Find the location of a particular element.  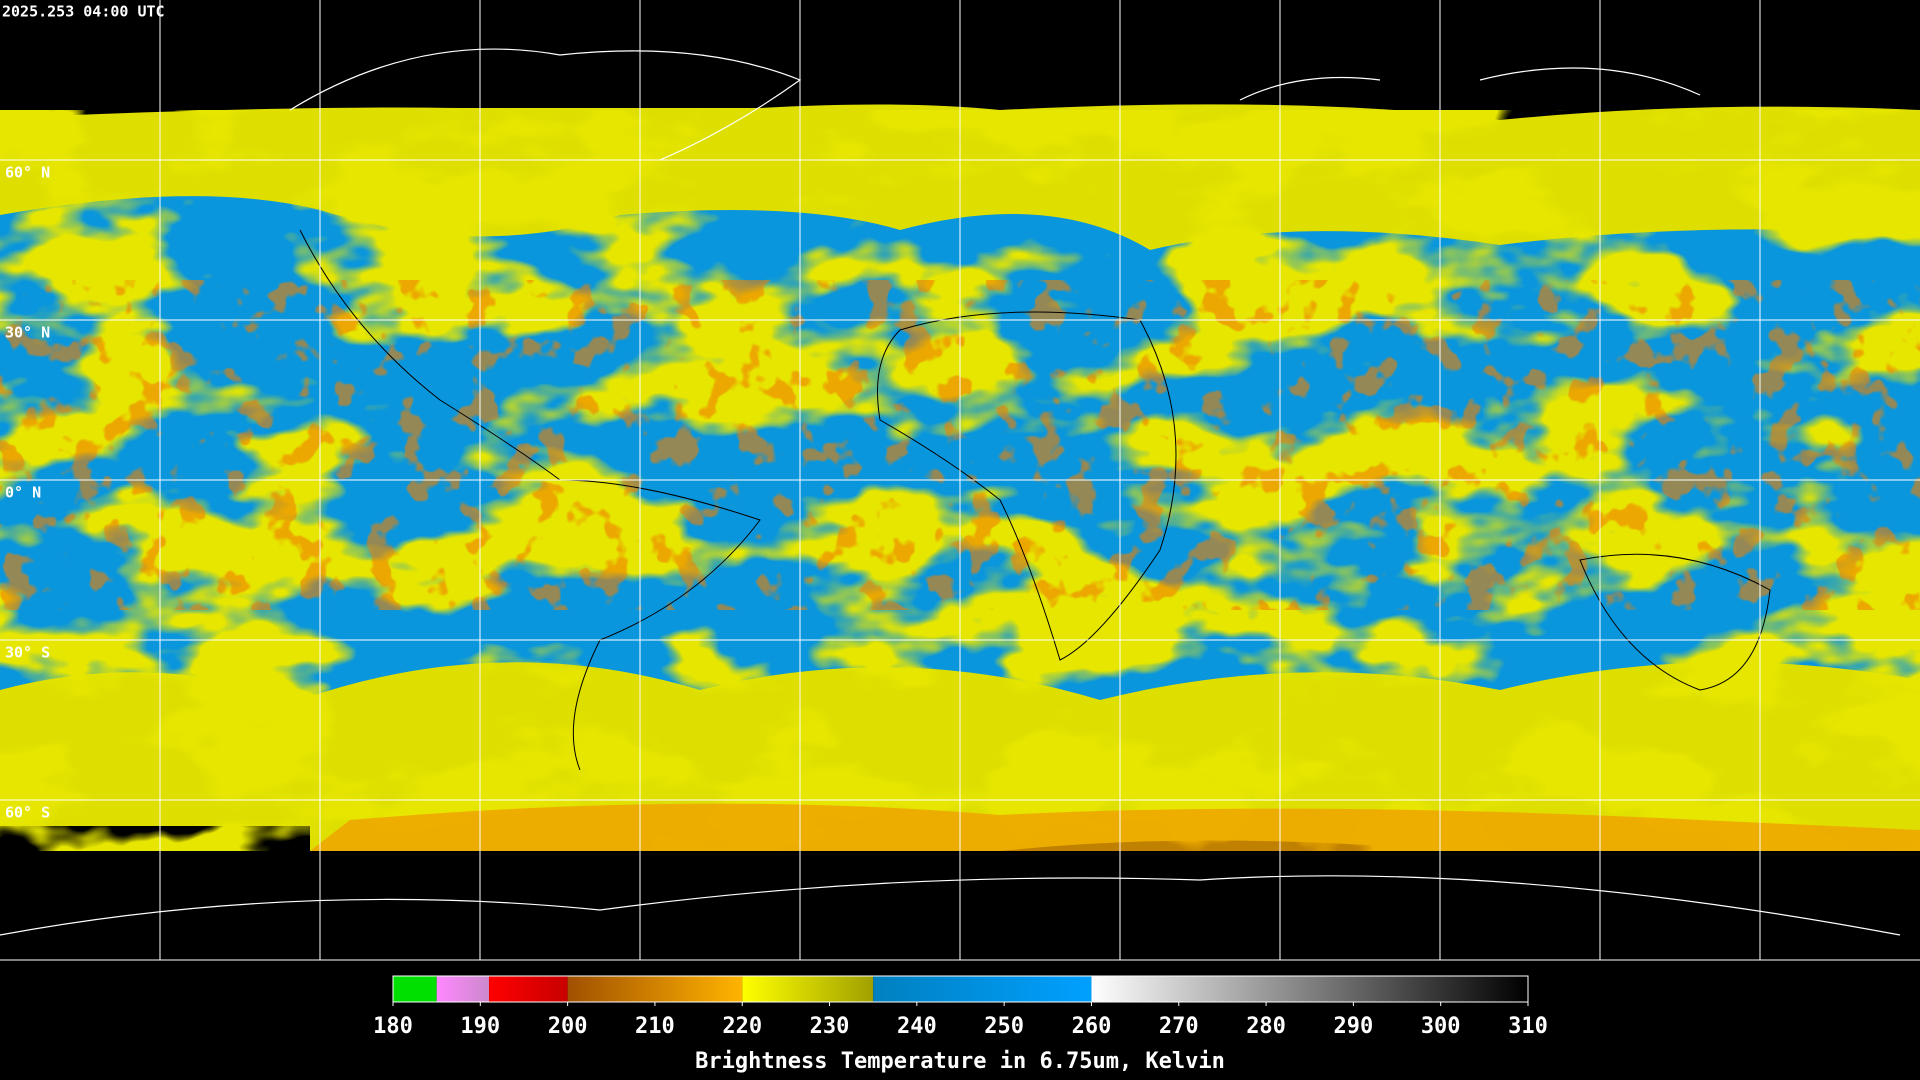

colorbar-tick-label: 200 is located at coordinates (568, 1026).